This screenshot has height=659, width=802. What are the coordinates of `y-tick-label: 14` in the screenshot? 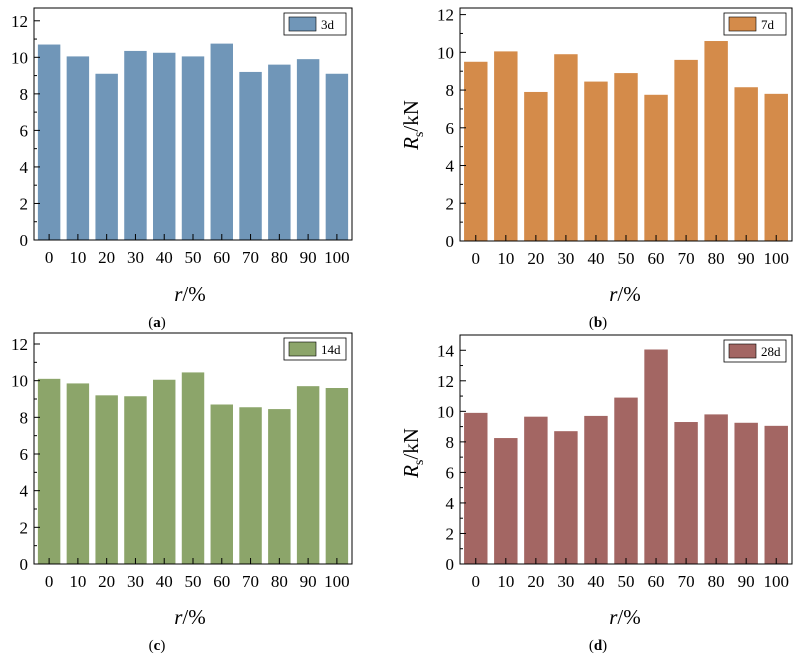 It's located at (446, 350).